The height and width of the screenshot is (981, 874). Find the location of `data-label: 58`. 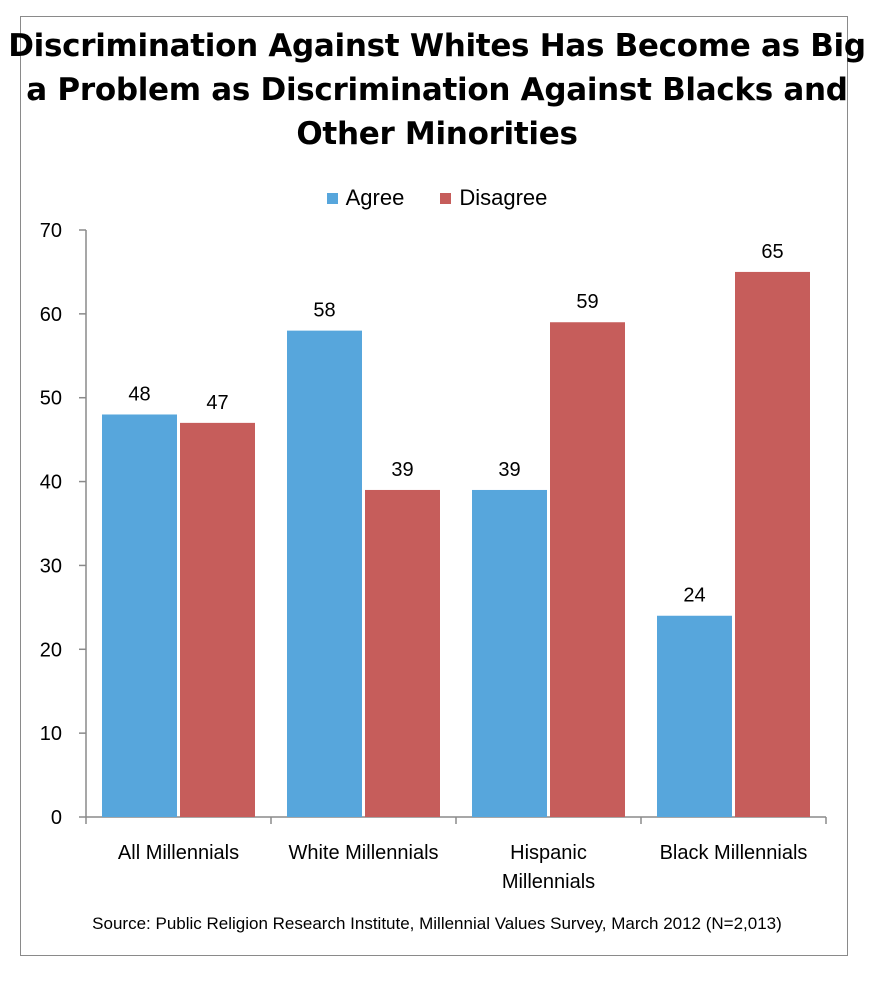

data-label: 58 is located at coordinates (324, 311).